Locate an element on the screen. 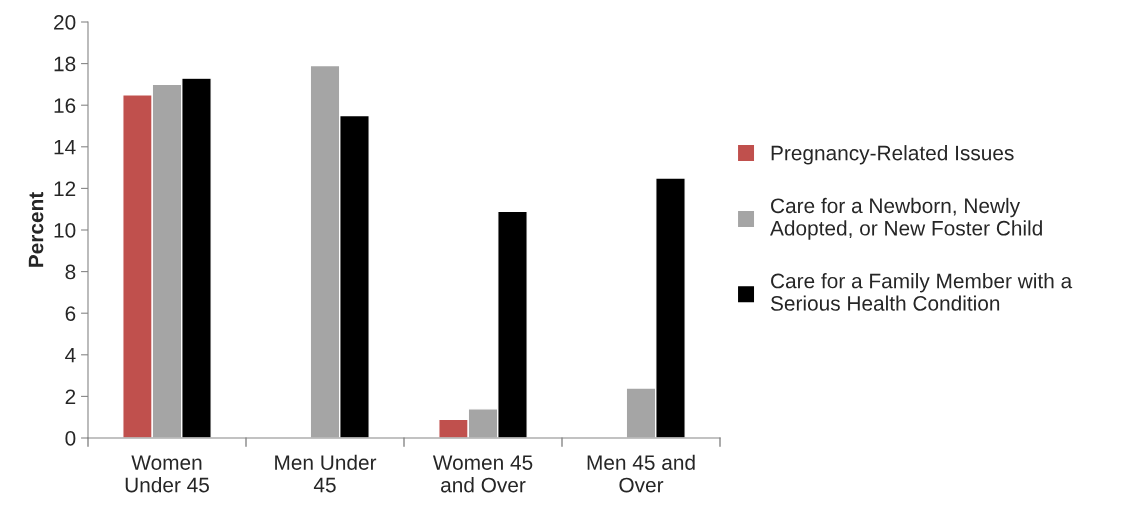 The height and width of the screenshot is (516, 1138). x-tick-label: Women 45 and Over is located at coordinates (482, 474).